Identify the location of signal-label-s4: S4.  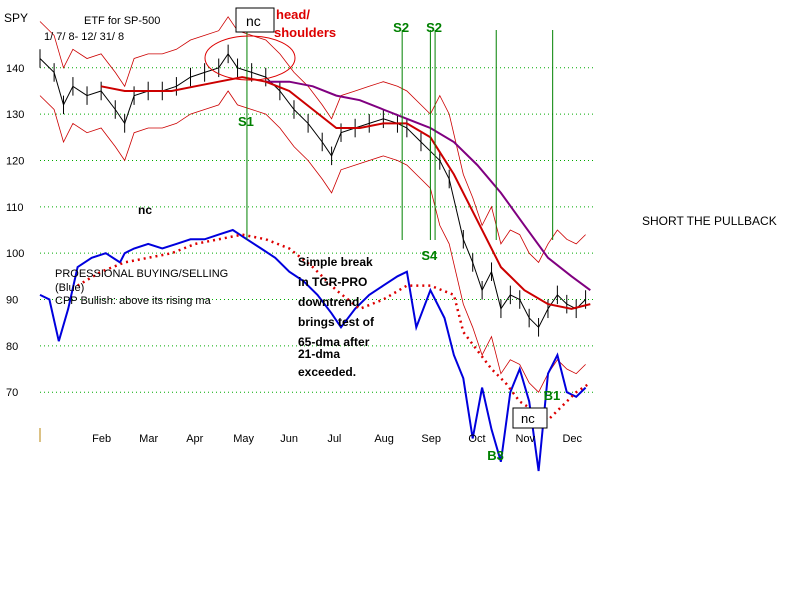
(429, 255).